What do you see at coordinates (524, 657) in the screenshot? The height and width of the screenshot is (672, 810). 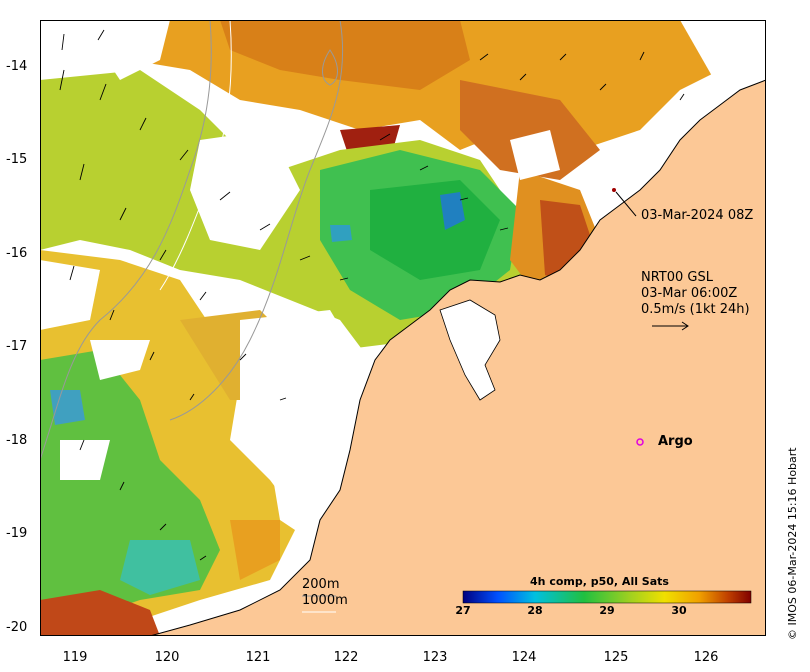 I see `lon-tick-label: 124` at bounding box center [524, 657].